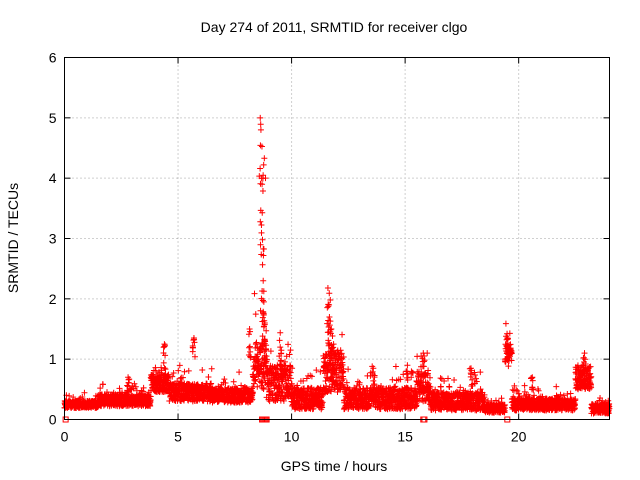  Describe the element at coordinates (53, 239) in the screenshot. I see `y-tick-label: 3` at that location.